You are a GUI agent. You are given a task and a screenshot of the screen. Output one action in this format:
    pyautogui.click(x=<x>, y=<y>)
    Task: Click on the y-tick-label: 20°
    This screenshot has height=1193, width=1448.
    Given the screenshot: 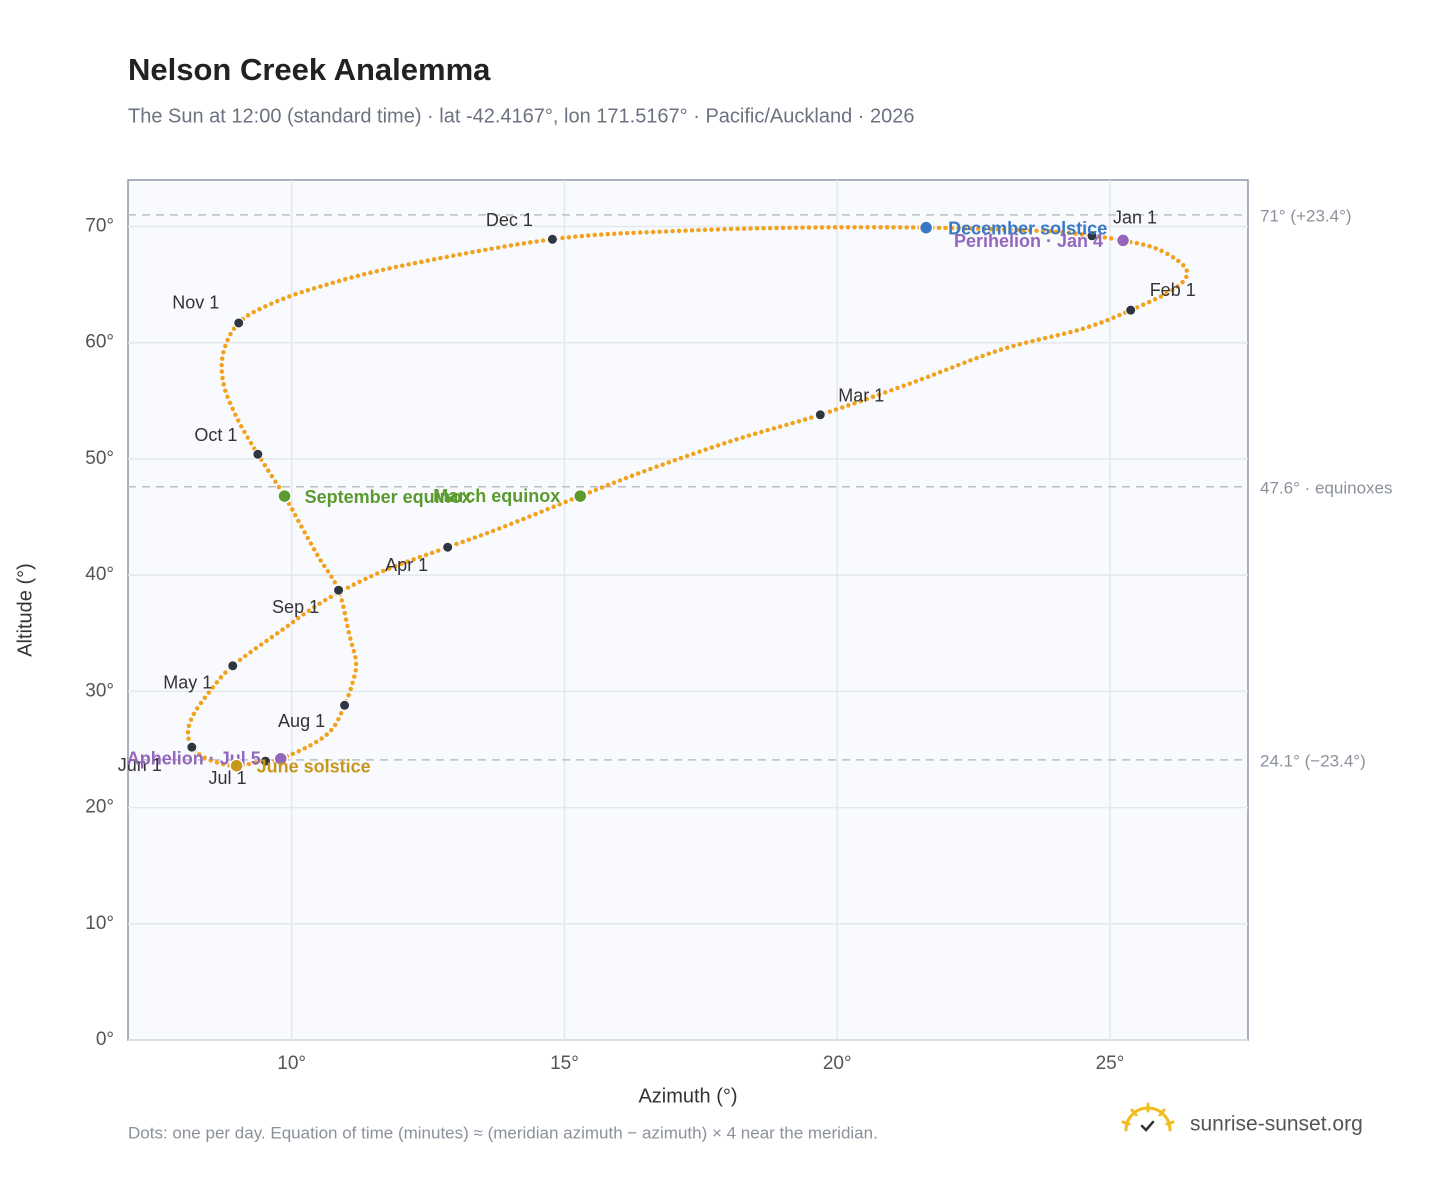 What is the action you would take?
    pyautogui.click(x=99, y=807)
    